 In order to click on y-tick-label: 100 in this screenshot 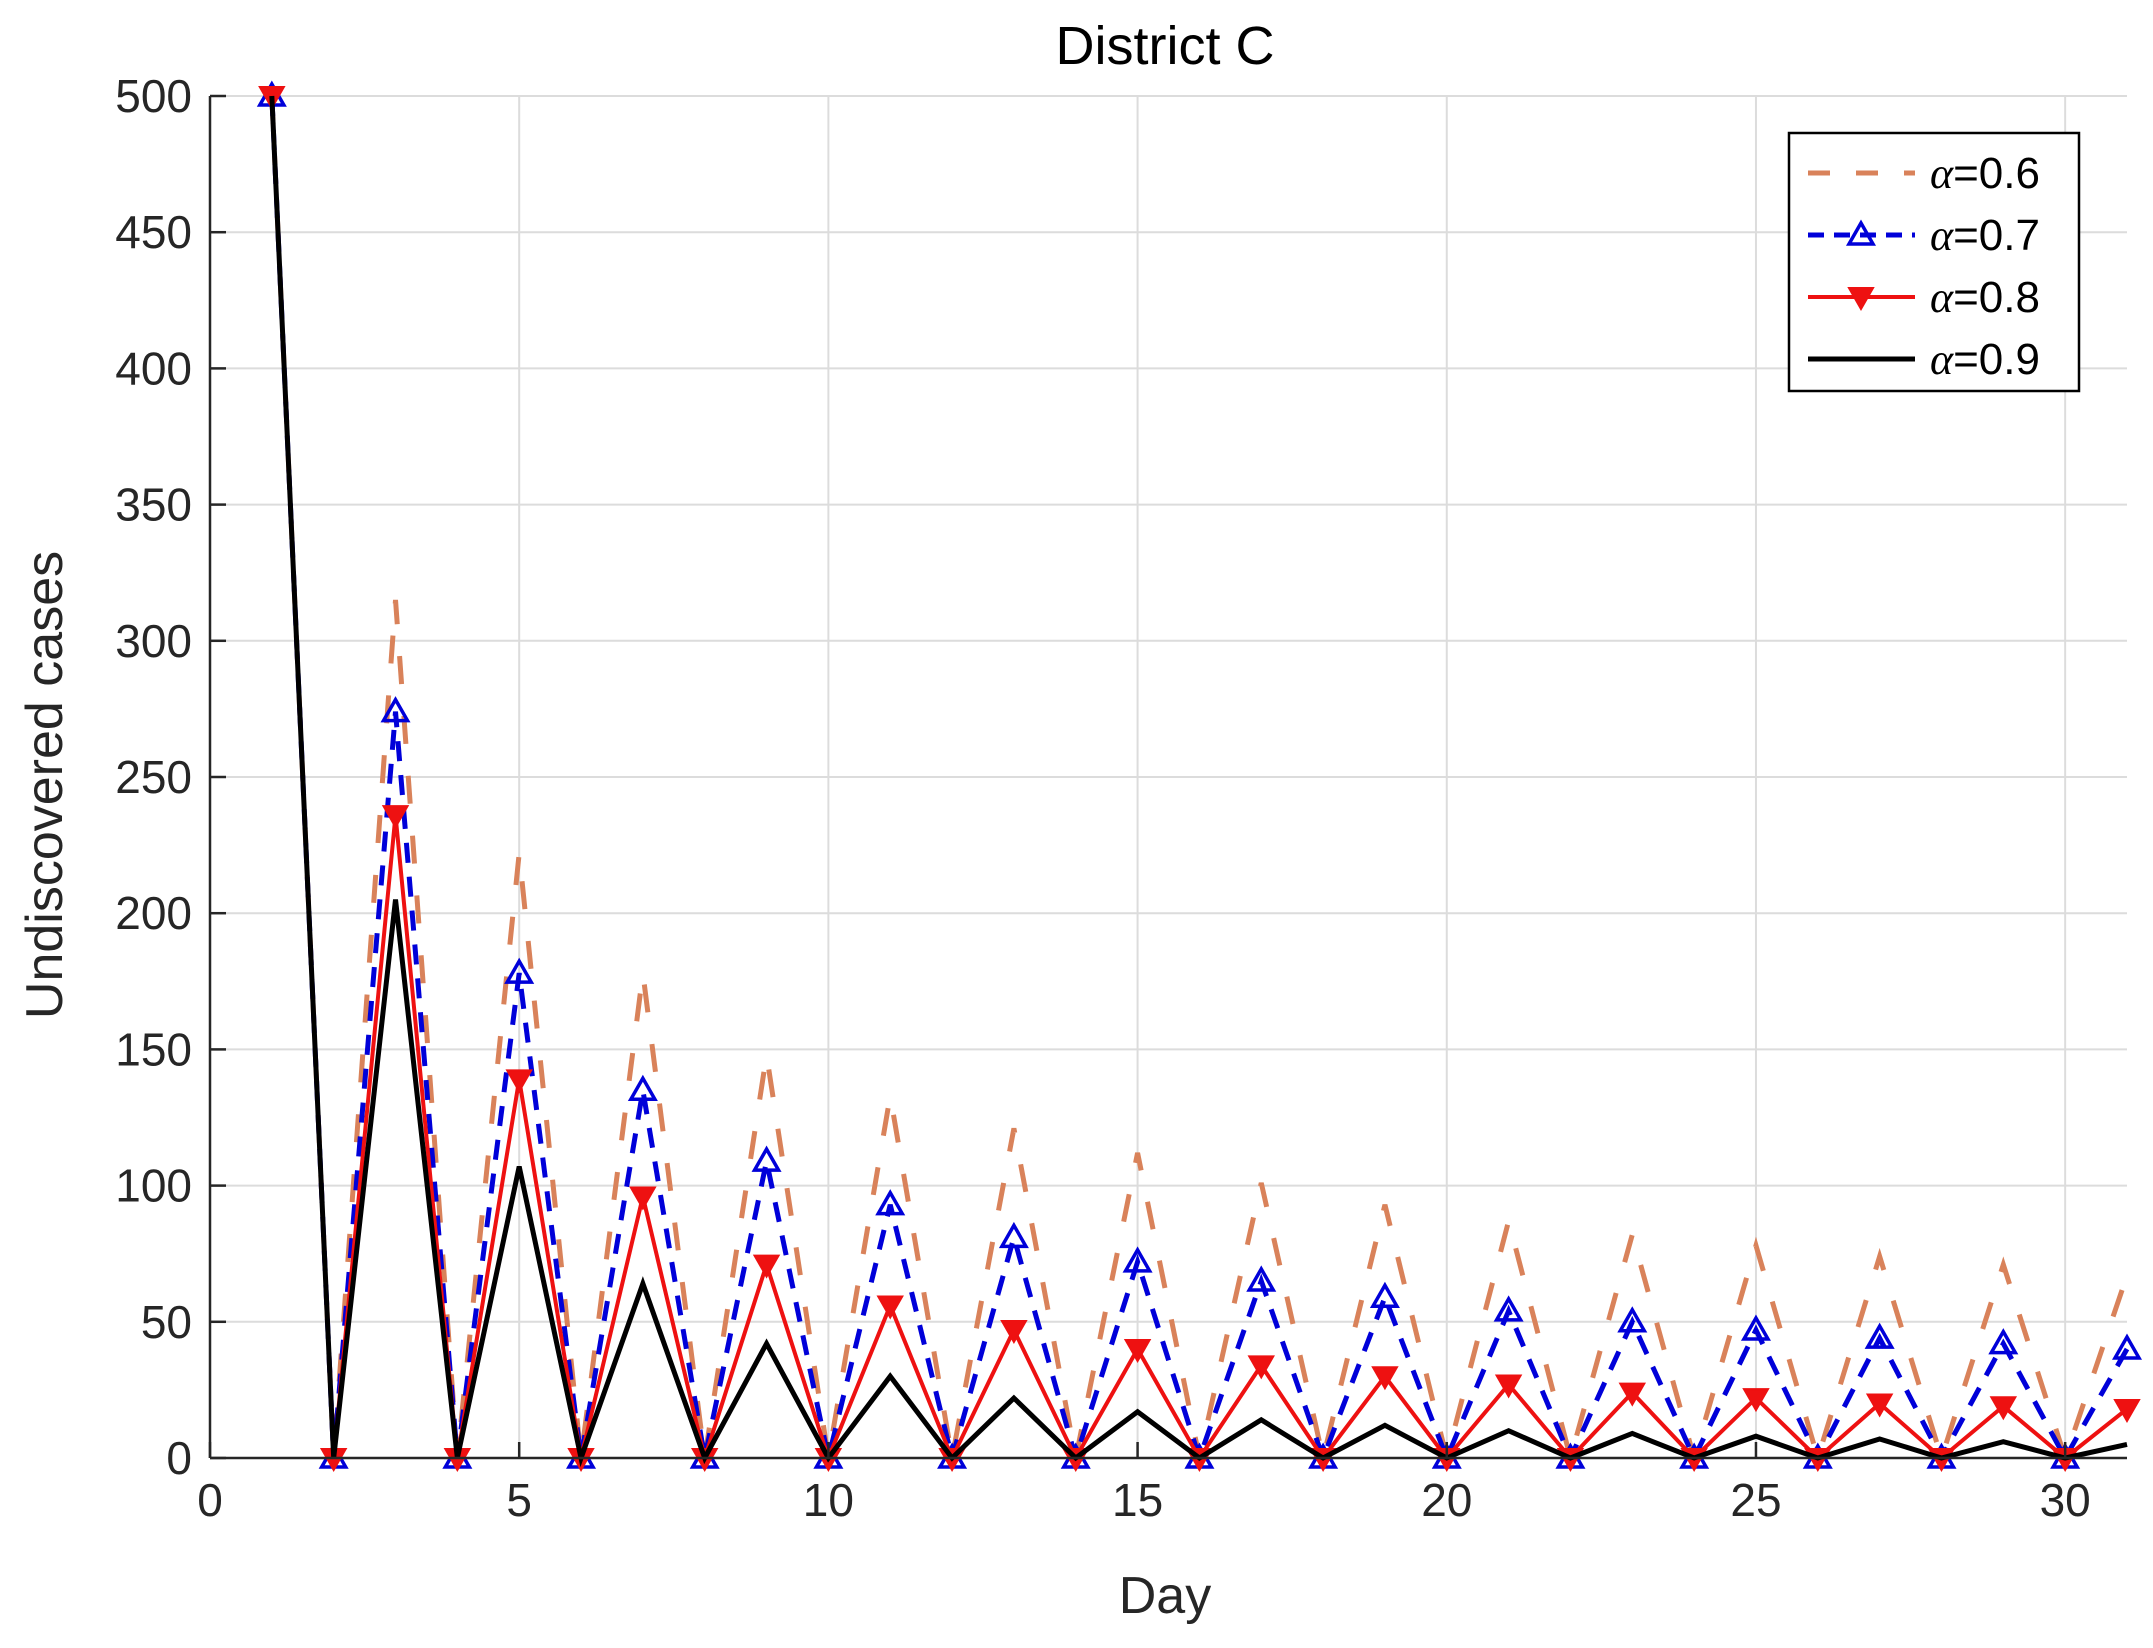, I will do `click(153, 1186)`.